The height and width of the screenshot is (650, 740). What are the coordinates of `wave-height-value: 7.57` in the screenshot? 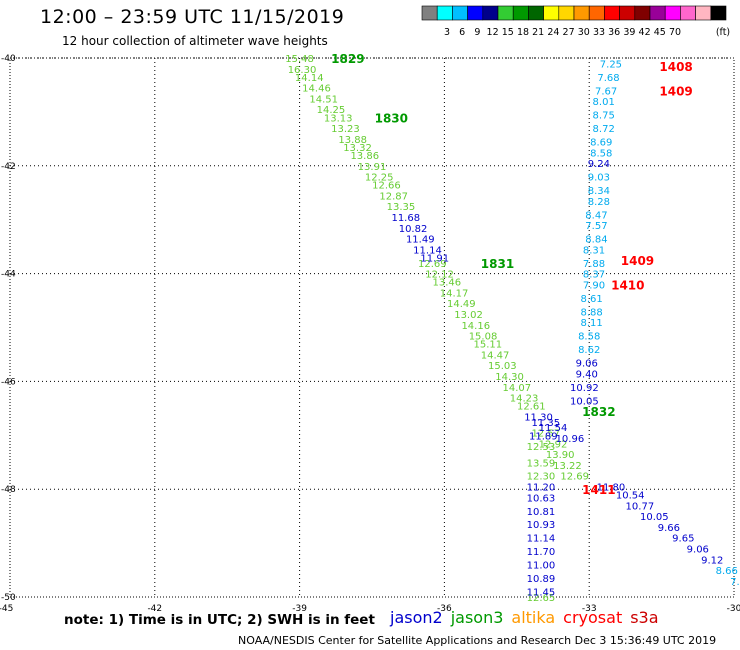 It's located at (596, 226).